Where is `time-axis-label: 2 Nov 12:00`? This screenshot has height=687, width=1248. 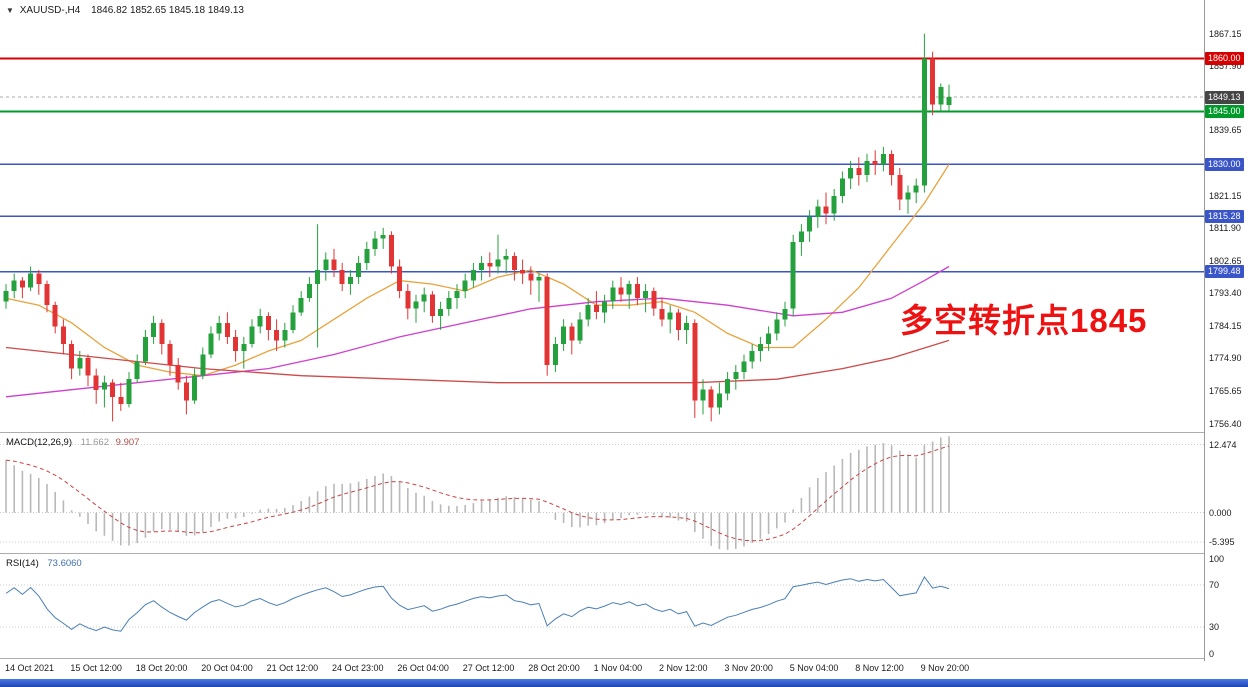
time-axis-label: 2 Nov 12:00 is located at coordinates (683, 668).